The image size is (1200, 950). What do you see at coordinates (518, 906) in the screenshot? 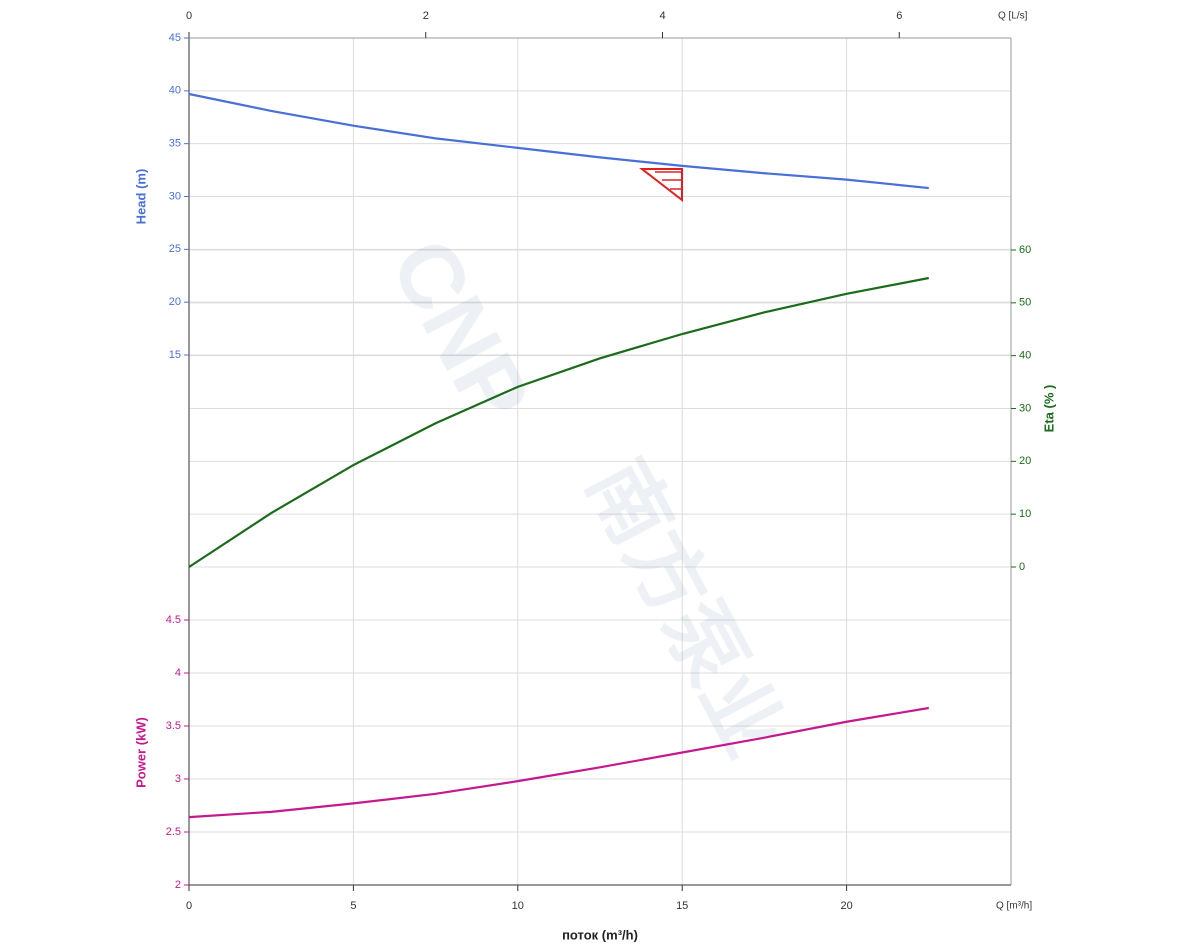
I see `x-tick-label: 10` at bounding box center [518, 906].